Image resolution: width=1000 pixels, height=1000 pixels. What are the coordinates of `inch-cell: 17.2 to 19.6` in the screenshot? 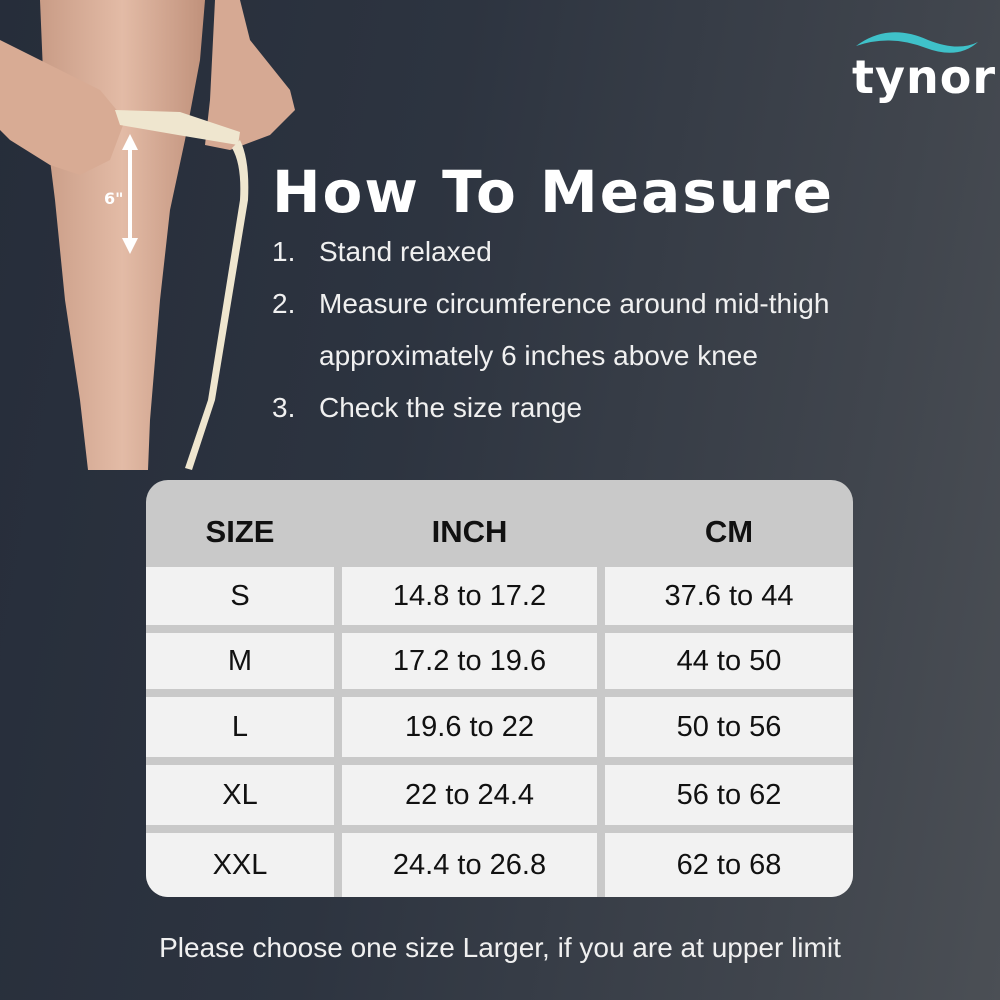 It's located at (469, 661).